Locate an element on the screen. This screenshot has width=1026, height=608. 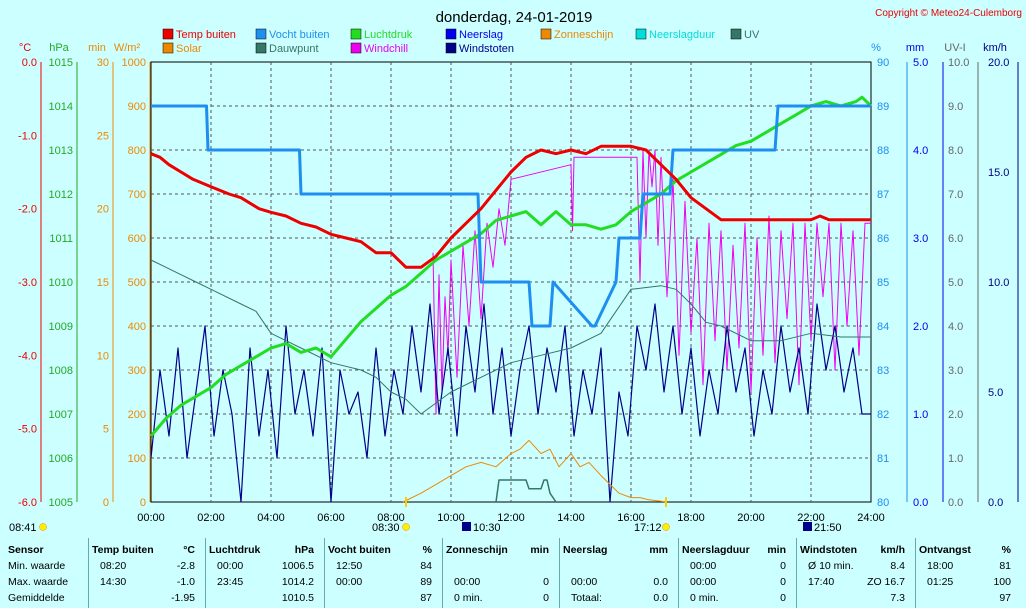
rain-unit-label: mm is located at coordinates (915, 48).